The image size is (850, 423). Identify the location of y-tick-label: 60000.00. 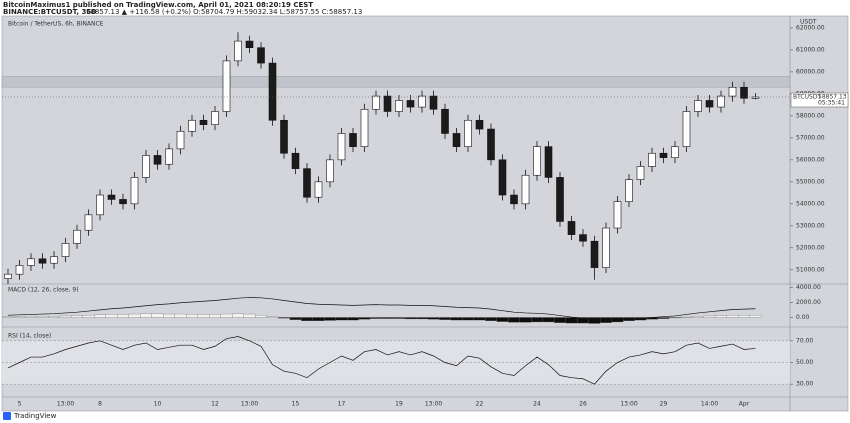
(810, 71).